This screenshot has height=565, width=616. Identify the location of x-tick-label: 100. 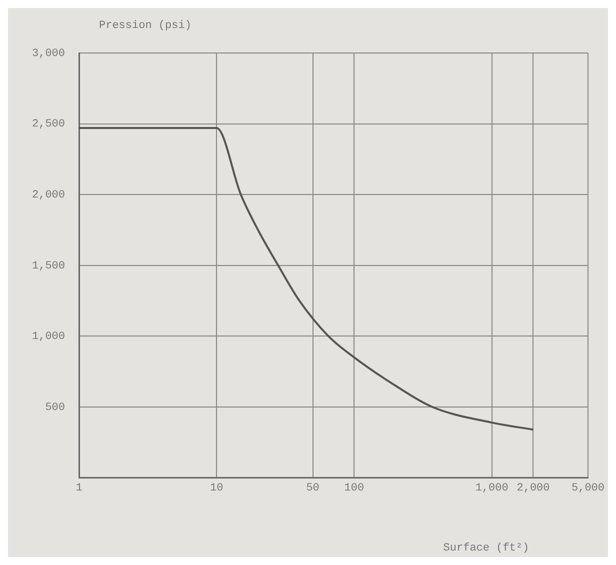
(354, 488).